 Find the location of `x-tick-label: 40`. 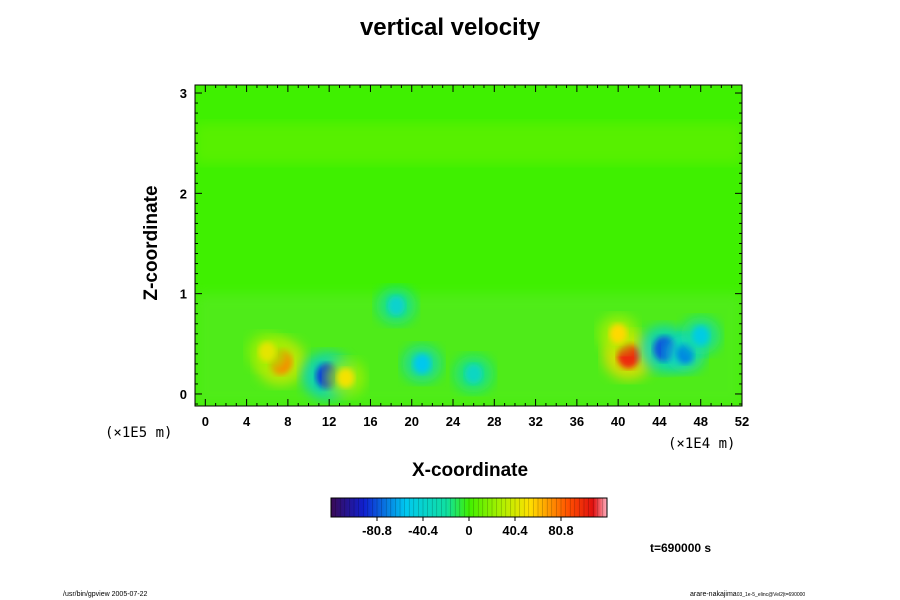

x-tick-label: 40 is located at coordinates (618, 421).